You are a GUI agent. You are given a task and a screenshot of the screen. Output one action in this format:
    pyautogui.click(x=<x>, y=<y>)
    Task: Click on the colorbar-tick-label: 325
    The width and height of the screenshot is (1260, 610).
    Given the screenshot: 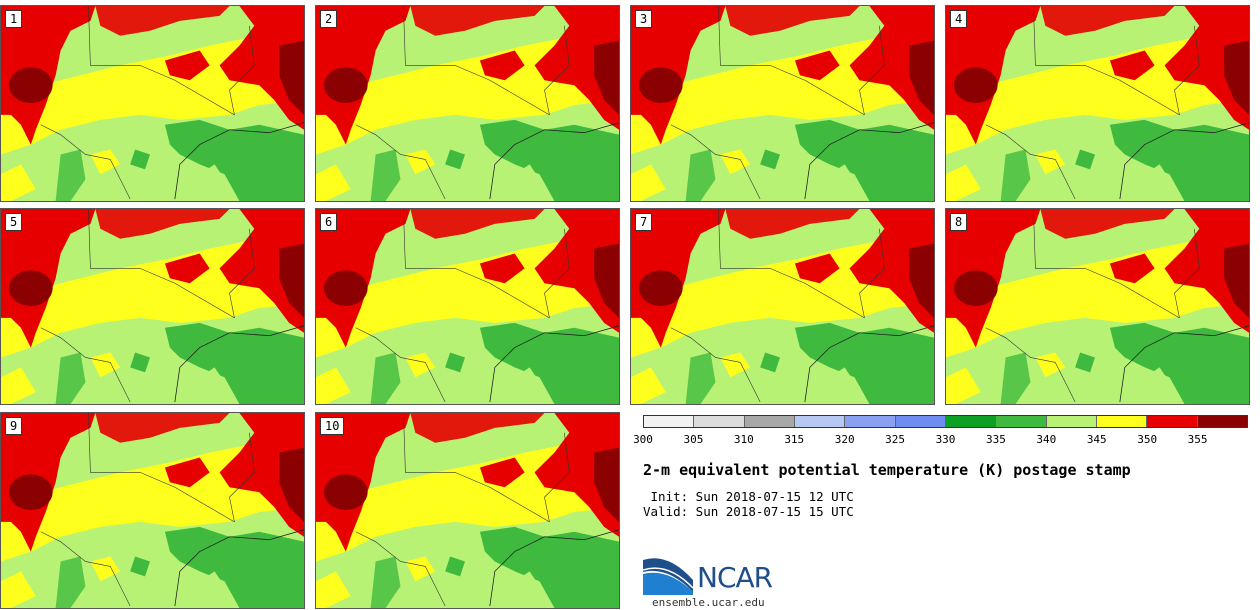 What is the action you would take?
    pyautogui.click(x=895, y=439)
    